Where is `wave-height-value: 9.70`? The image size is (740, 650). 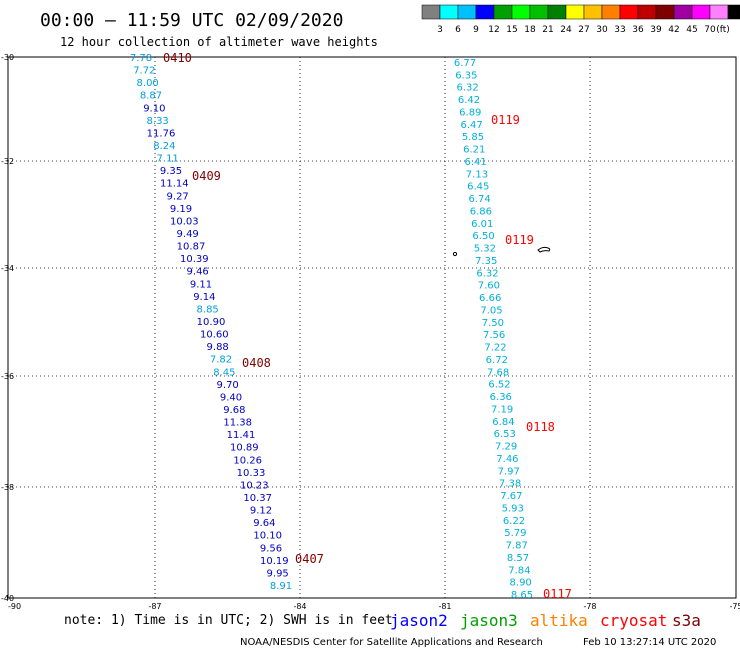 wave-height-value: 9.70 is located at coordinates (228, 385).